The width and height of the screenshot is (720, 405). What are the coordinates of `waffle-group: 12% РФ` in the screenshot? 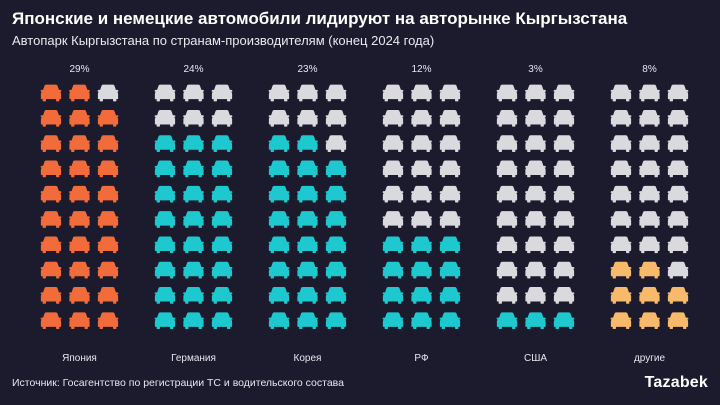 It's located at (421, 214).